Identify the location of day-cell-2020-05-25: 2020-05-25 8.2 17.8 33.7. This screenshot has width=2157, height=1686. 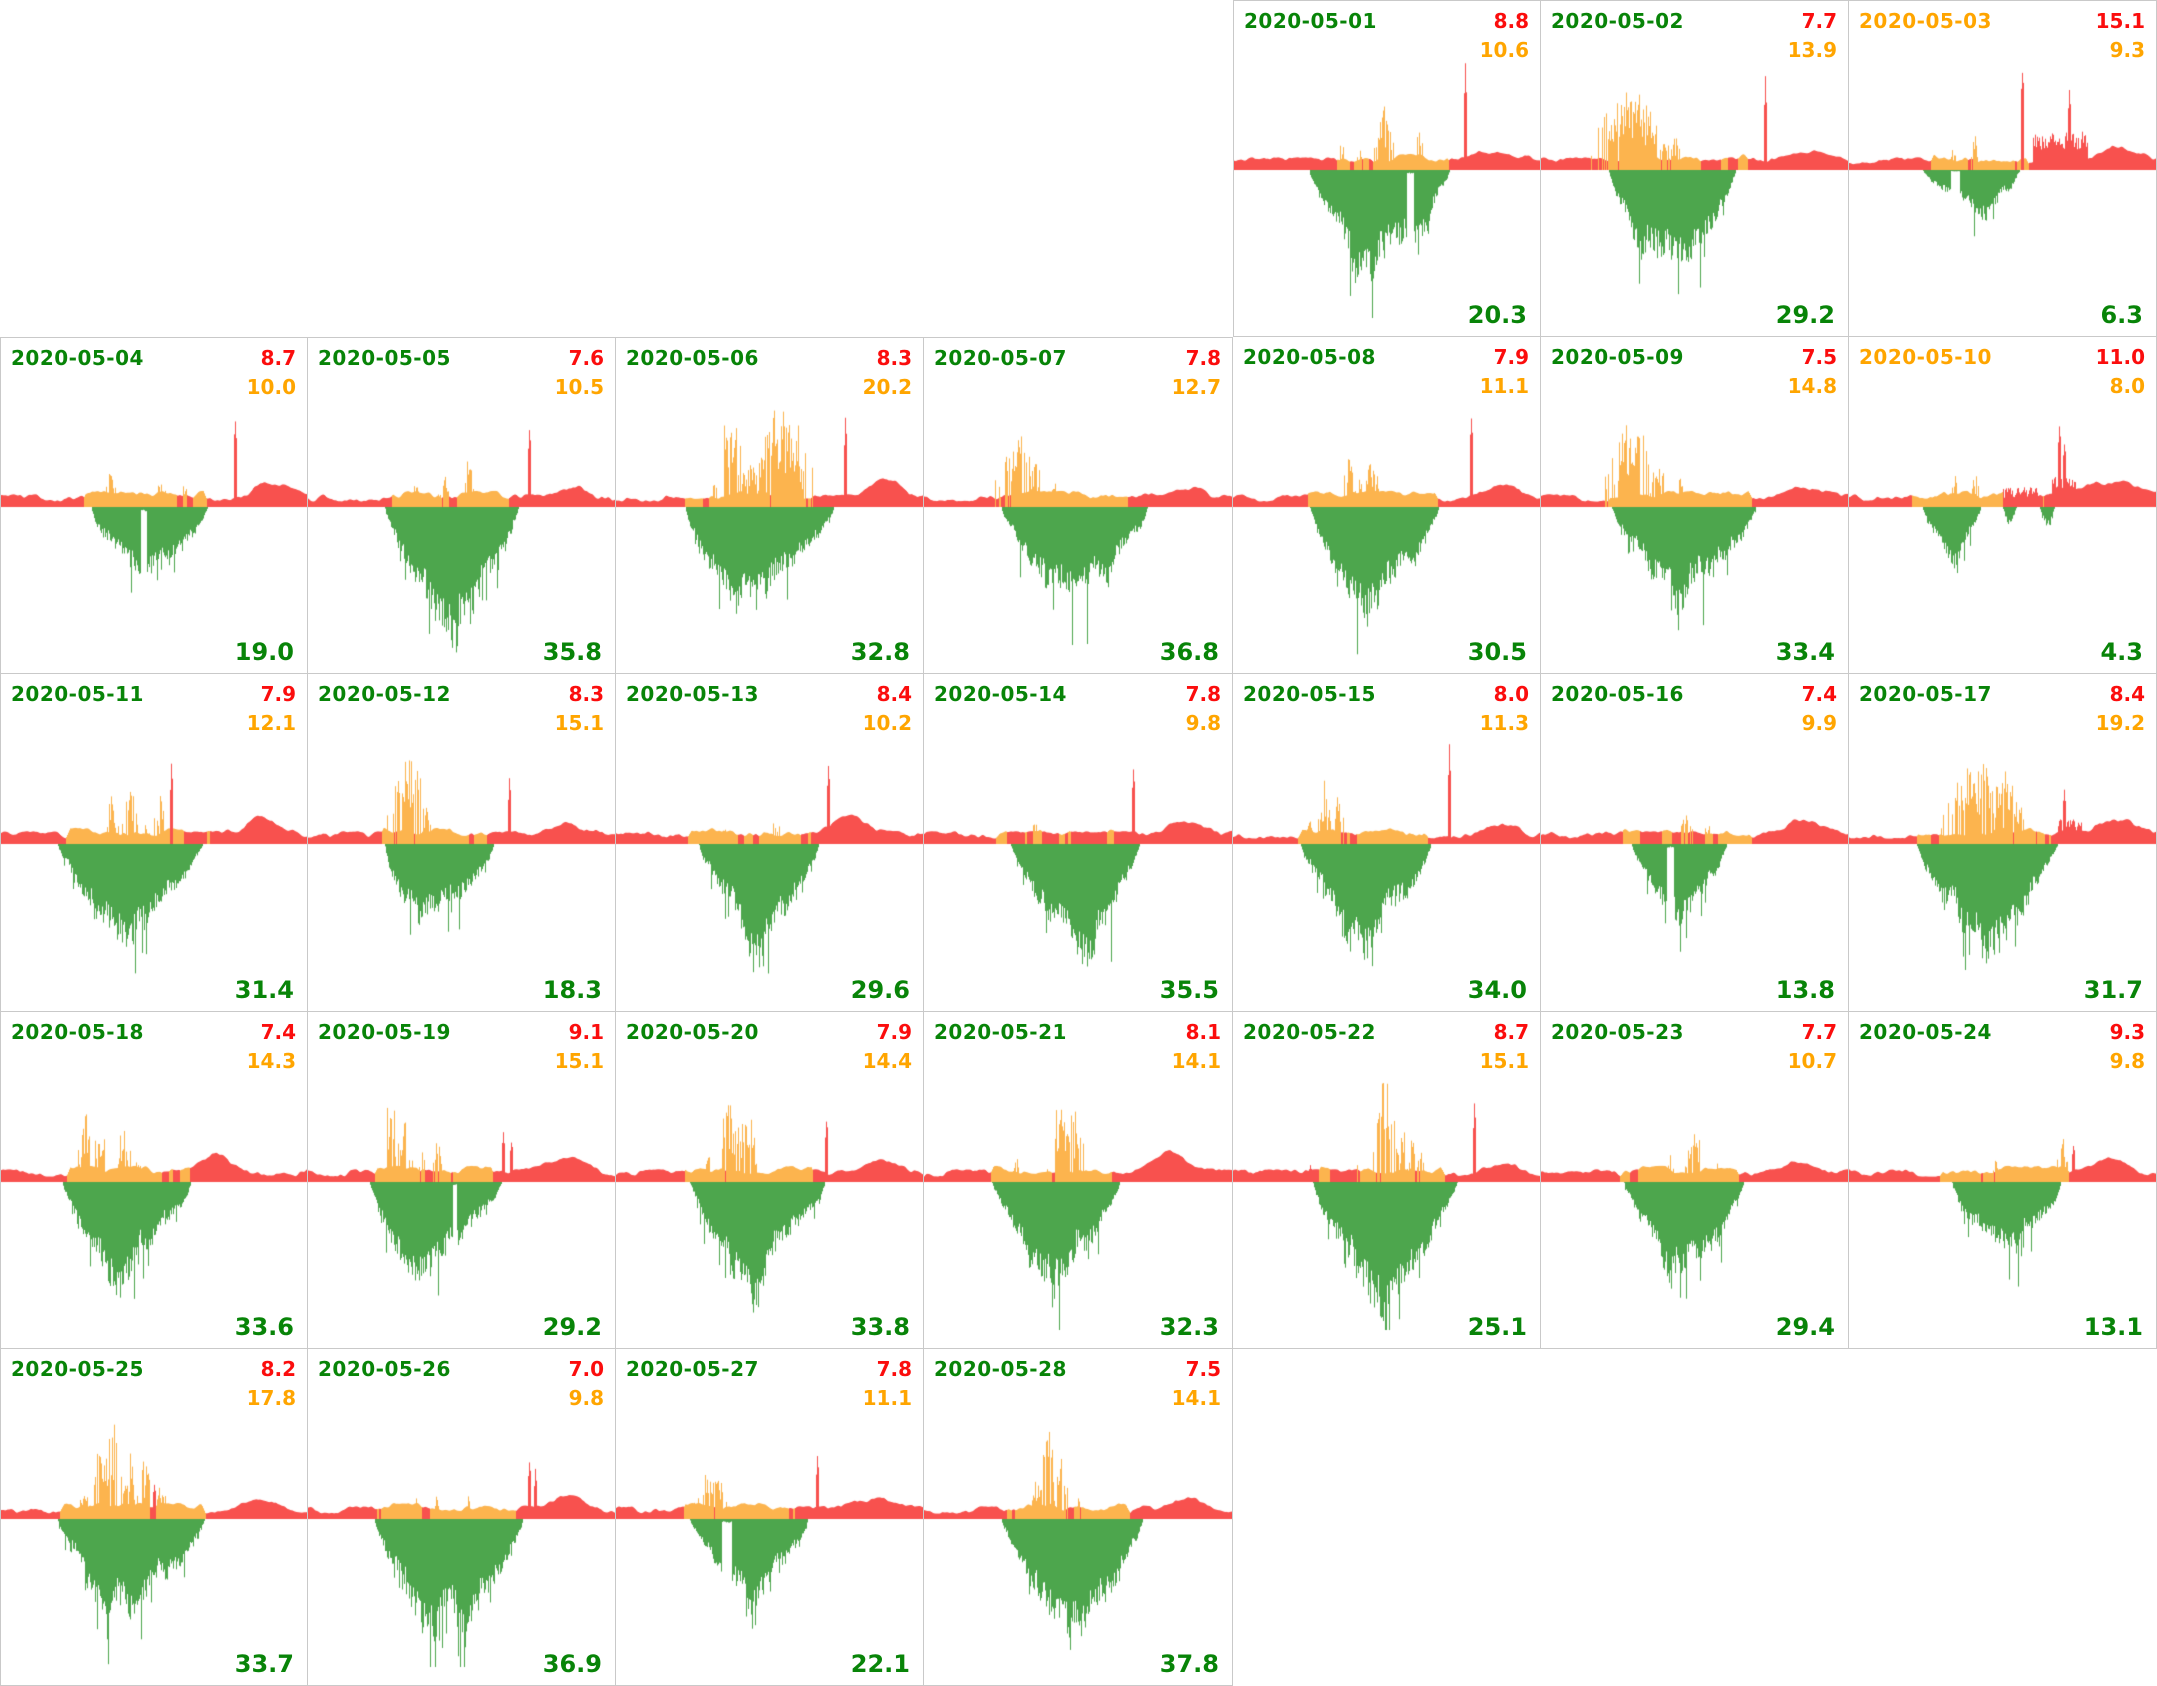
(154, 1517).